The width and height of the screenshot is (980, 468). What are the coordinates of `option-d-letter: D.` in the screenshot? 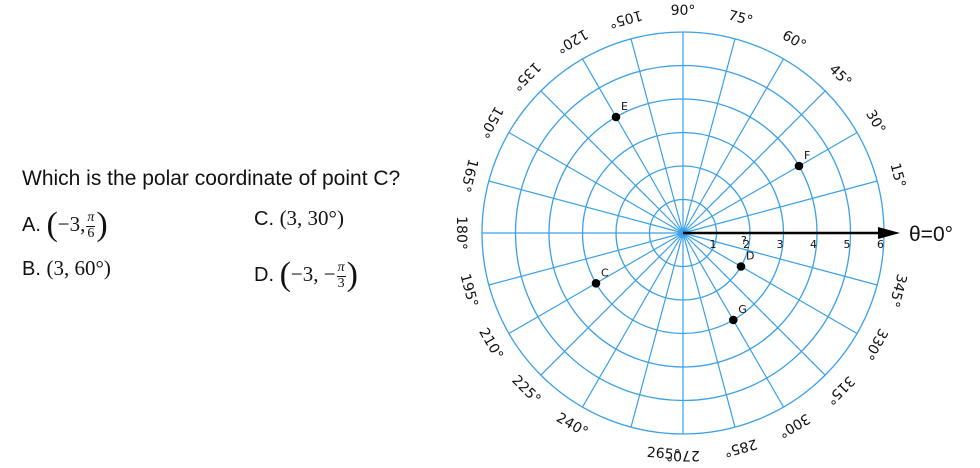 It's located at (264, 275).